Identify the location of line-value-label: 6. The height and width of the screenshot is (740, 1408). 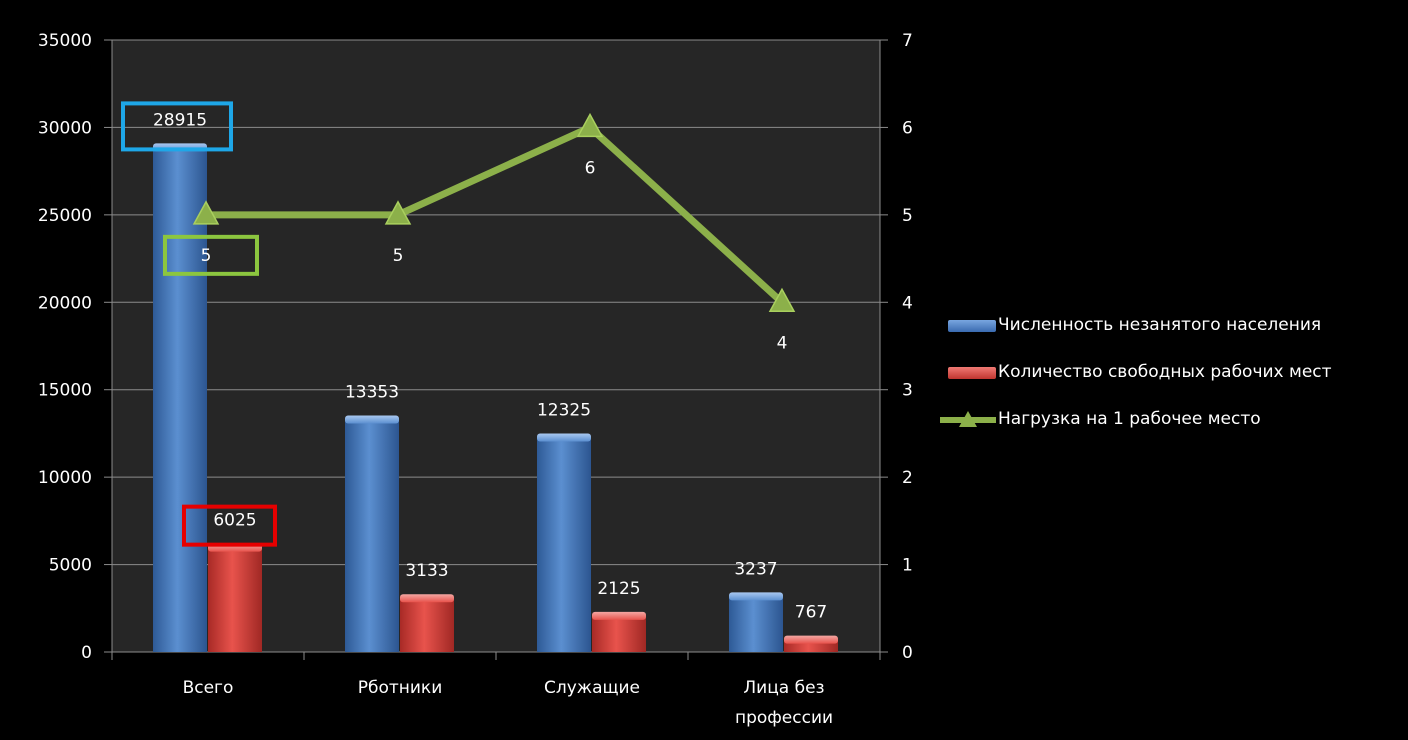
(590, 168).